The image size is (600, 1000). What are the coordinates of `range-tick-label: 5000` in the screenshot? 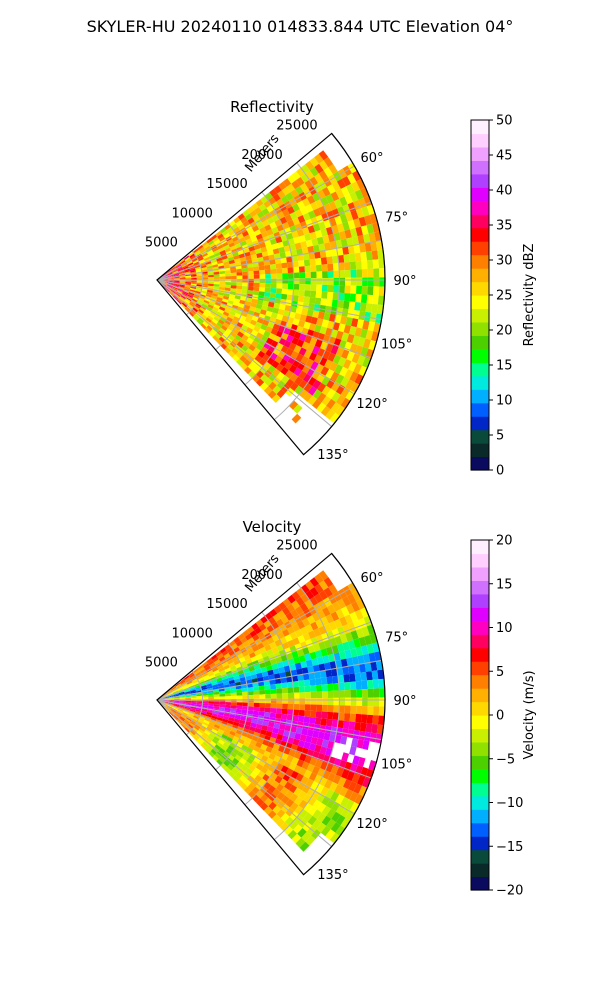 It's located at (161, 663).